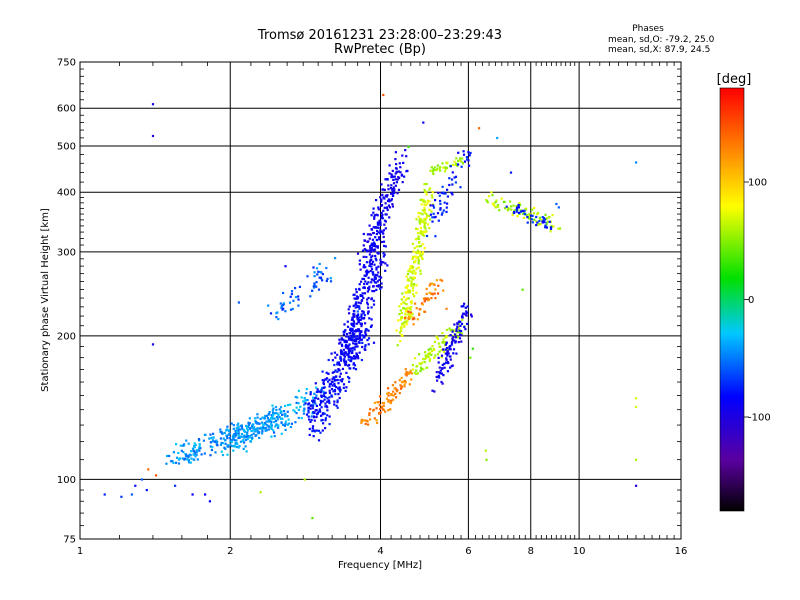 The image size is (800, 600). What do you see at coordinates (759, 418) in the screenshot?
I see `colorbar-tick-label: -100` at bounding box center [759, 418].